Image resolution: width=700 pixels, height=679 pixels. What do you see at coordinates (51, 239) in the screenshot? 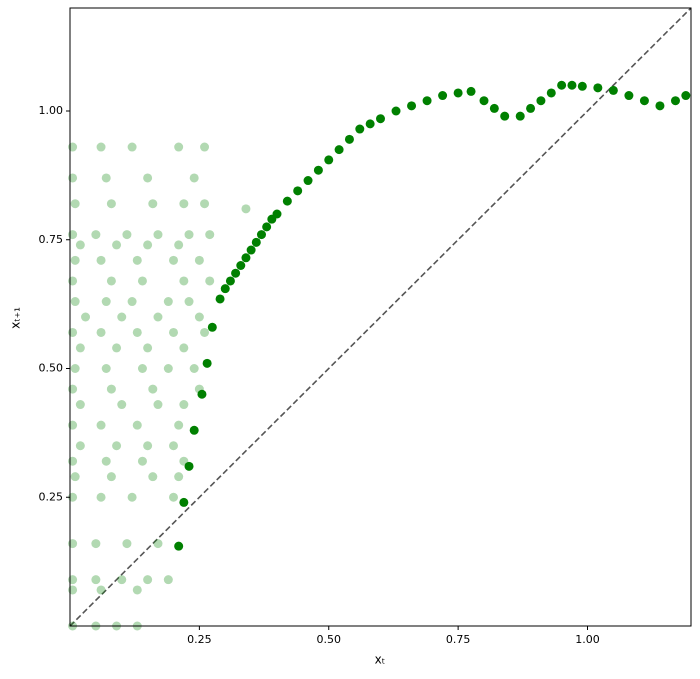
I see `y-tick-label: 0.75` at bounding box center [51, 239].